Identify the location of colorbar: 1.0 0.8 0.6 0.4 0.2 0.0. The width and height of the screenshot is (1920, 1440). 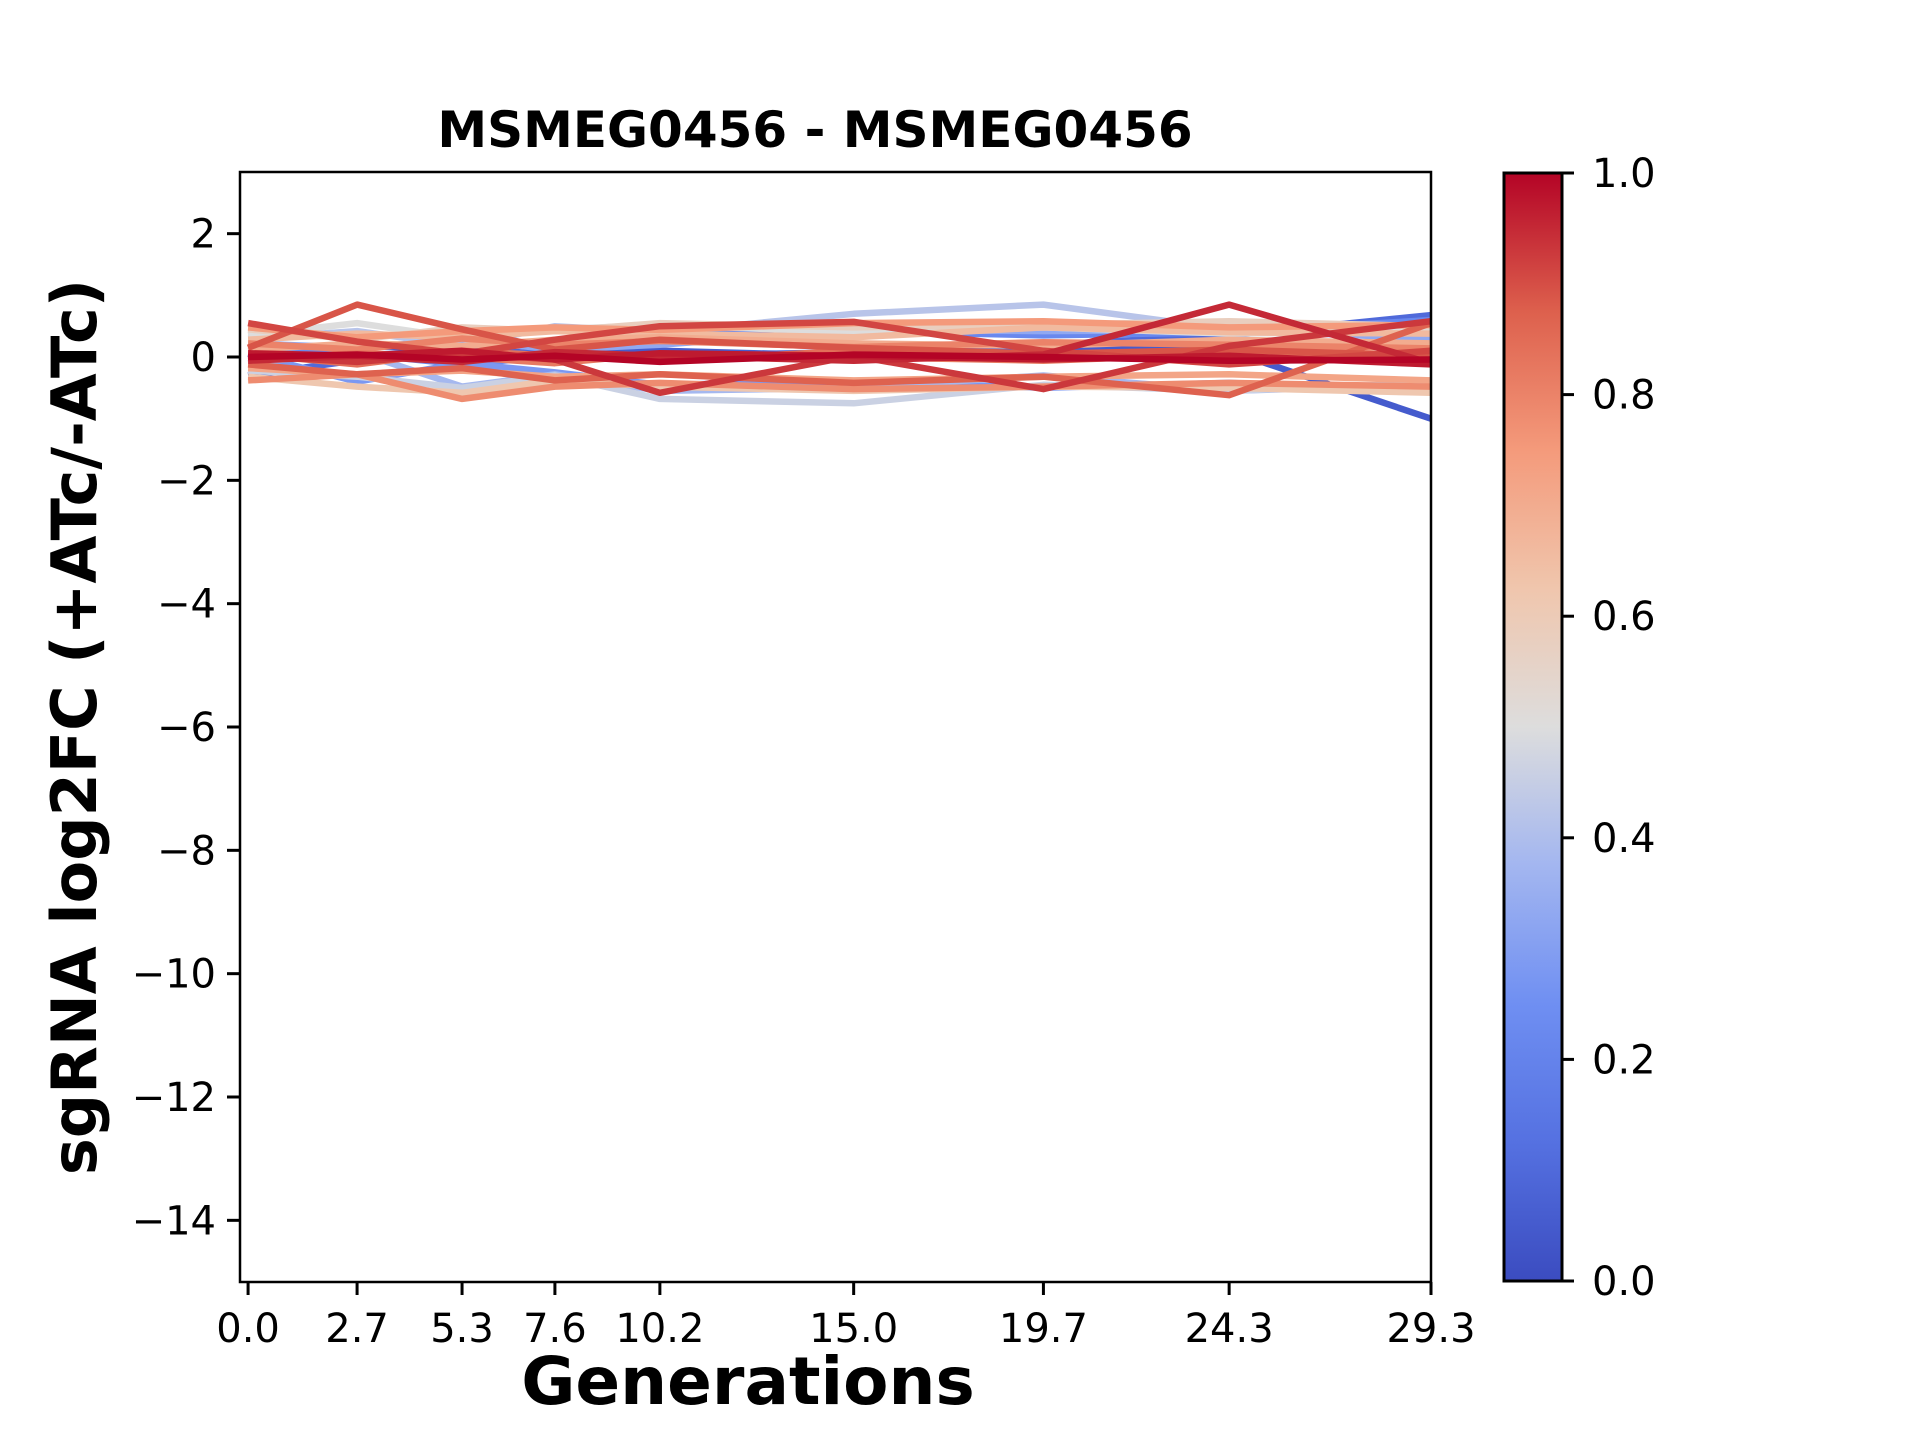
(1579, 728).